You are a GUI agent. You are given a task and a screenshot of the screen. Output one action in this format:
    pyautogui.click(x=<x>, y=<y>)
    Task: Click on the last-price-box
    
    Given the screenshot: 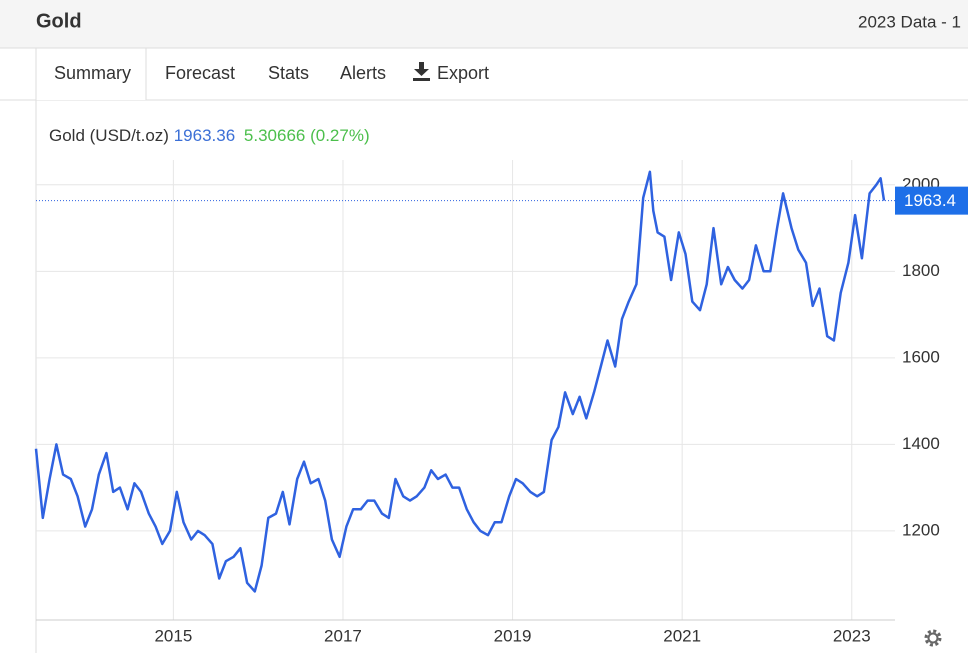 What is the action you would take?
    pyautogui.click(x=931, y=200)
    